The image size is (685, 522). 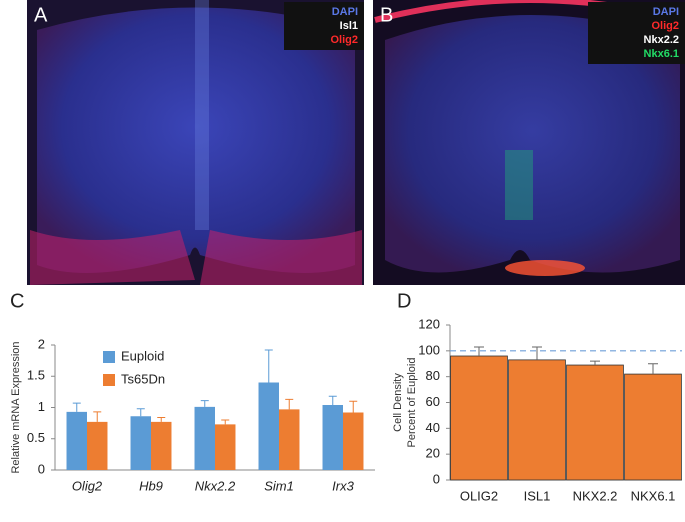 What do you see at coordinates (479, 495) in the screenshot?
I see `x-tick-label: OLIG2` at bounding box center [479, 495].